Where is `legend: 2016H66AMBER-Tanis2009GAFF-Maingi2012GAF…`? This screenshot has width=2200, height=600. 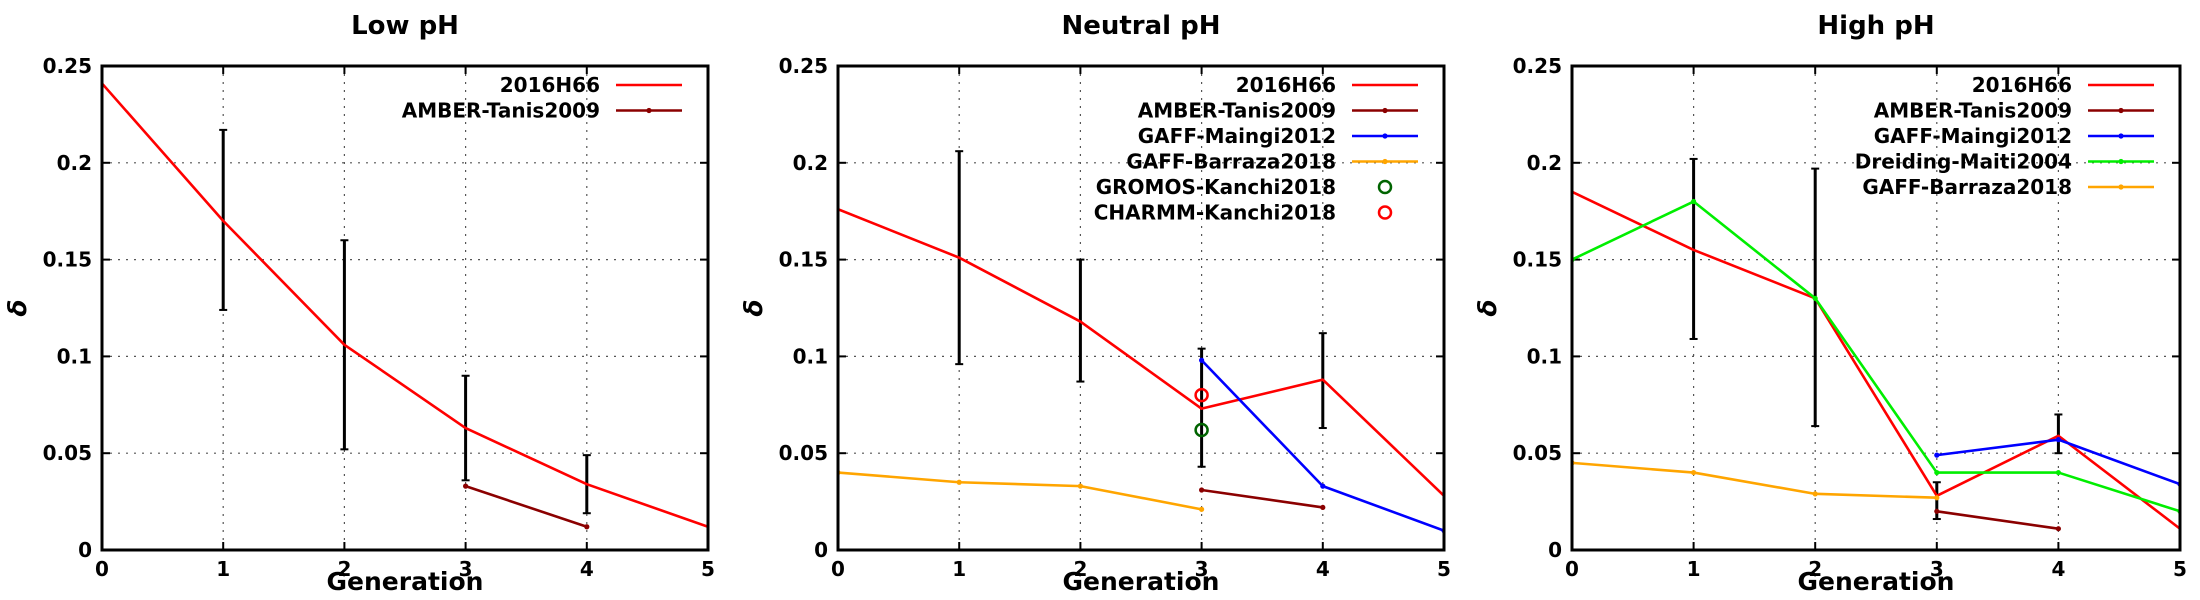
legend: 2016H66AMBER-Tanis2009GAFF-Maingi2012GAF… is located at coordinates (1256, 149).